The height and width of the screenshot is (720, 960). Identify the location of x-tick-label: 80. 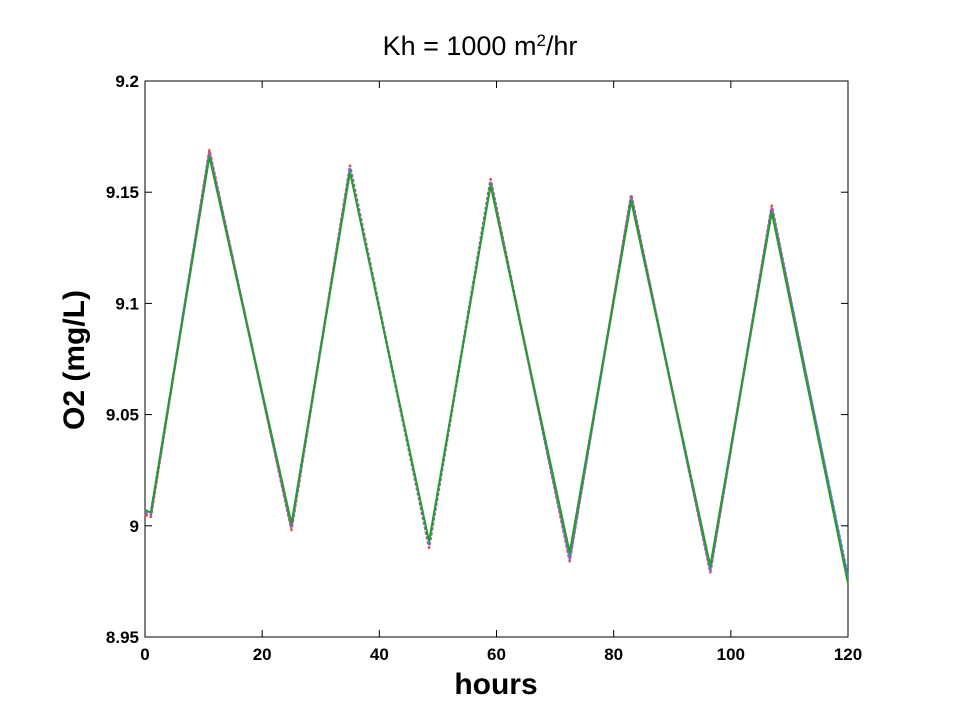
(613, 654).